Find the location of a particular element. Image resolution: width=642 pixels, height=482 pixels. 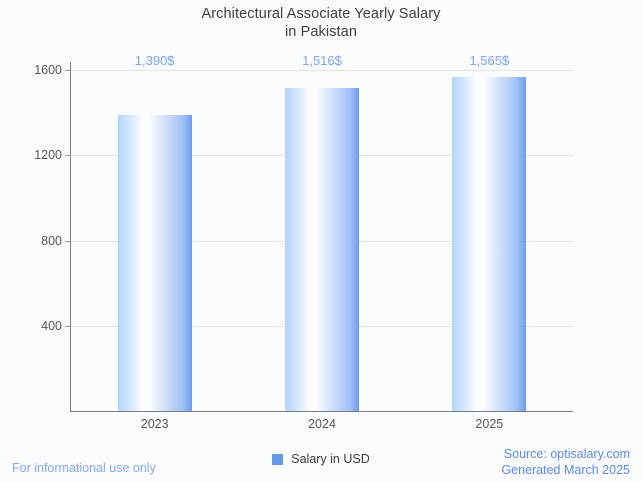

legend-swatch-salary-in-usd is located at coordinates (278, 459).